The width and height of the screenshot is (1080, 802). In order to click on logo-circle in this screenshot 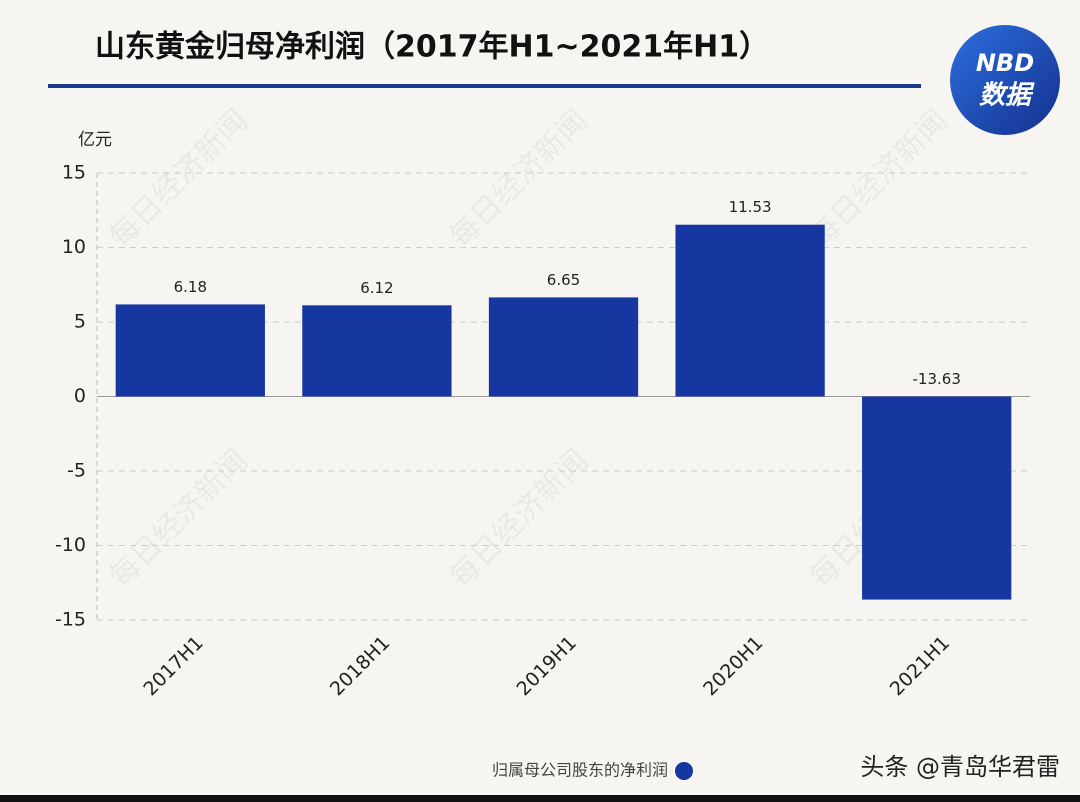, I will do `click(1005, 80)`.